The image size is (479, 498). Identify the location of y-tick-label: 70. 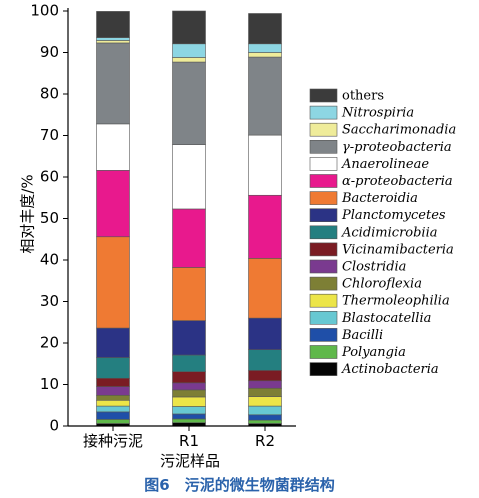
(49, 135).